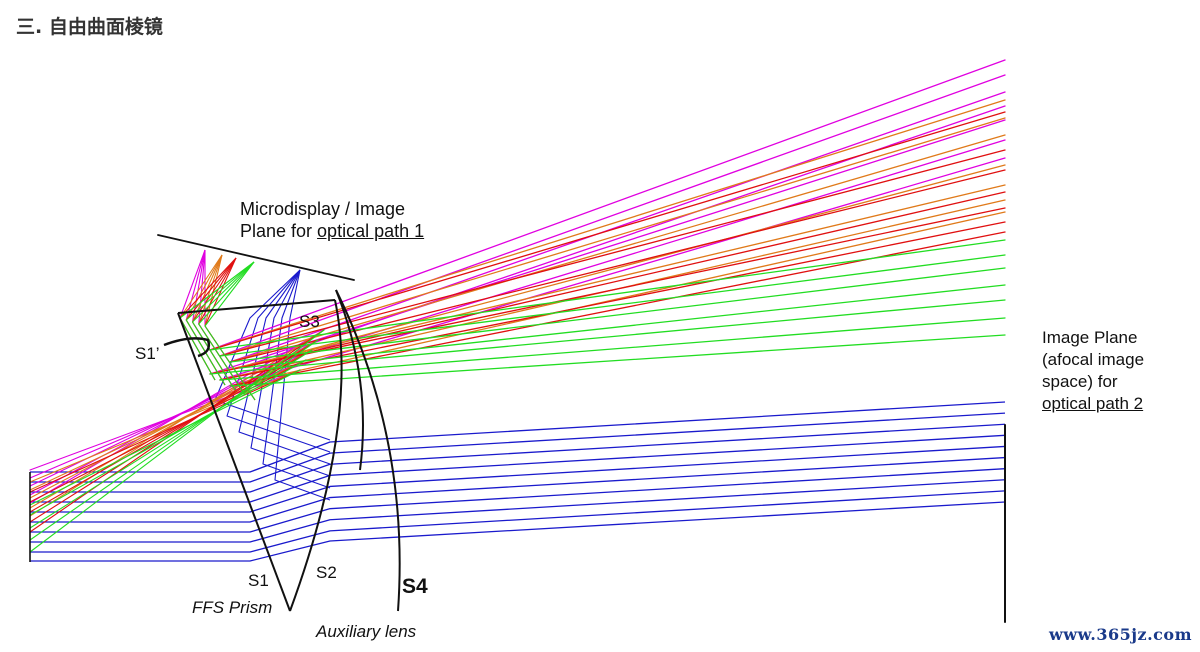 This screenshot has width=1200, height=652. What do you see at coordinates (1080, 381) in the screenshot?
I see `image-plane-label-line3: space) for` at bounding box center [1080, 381].